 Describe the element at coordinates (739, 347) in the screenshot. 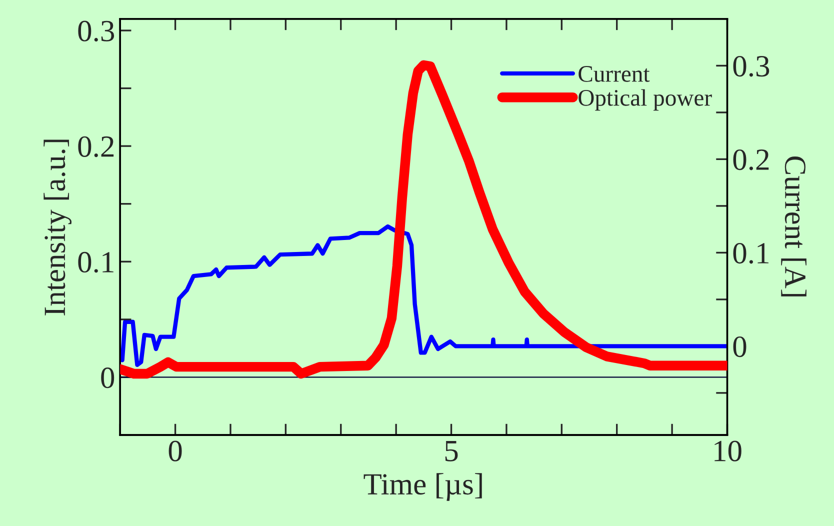

I see `y2-tick-label: 0` at that location.